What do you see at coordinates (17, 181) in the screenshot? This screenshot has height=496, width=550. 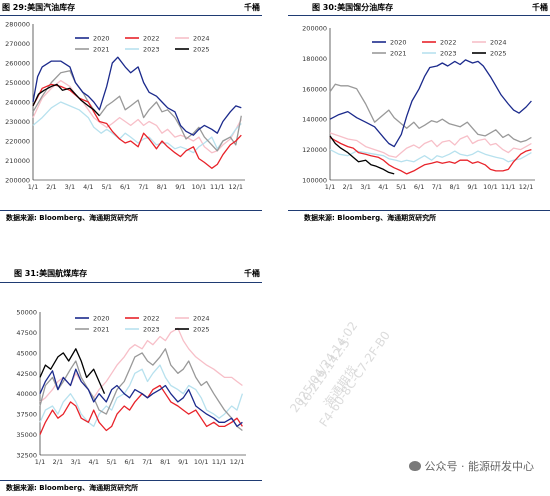 I see `y-tick-label: 200000` at bounding box center [17, 181].